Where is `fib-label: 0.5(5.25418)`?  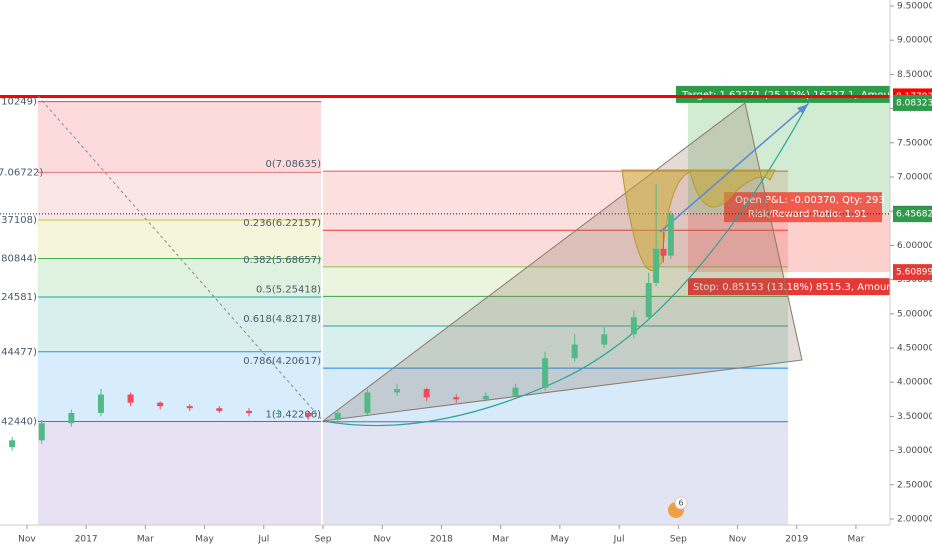 fib-label: 0.5(5.25418) is located at coordinates (288, 289).